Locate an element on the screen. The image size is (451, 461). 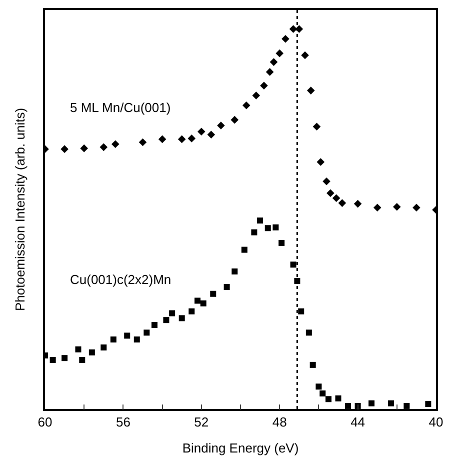
x-axis-title: Binding Energy (eV) is located at coordinates (240, 448).